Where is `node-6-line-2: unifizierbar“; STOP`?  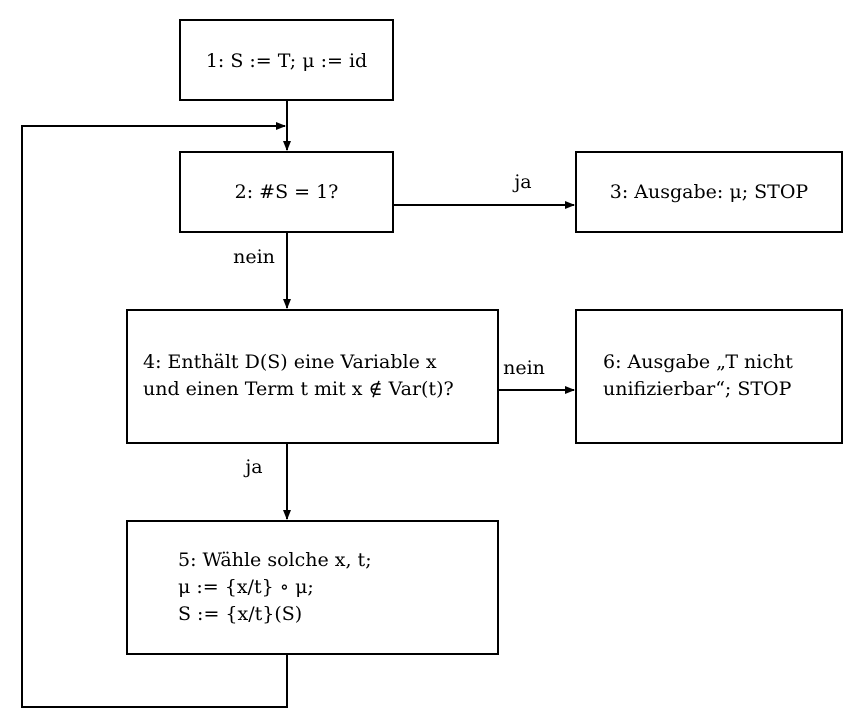
node-6-line-2: unifizierbar“; STOP is located at coordinates (697, 389).